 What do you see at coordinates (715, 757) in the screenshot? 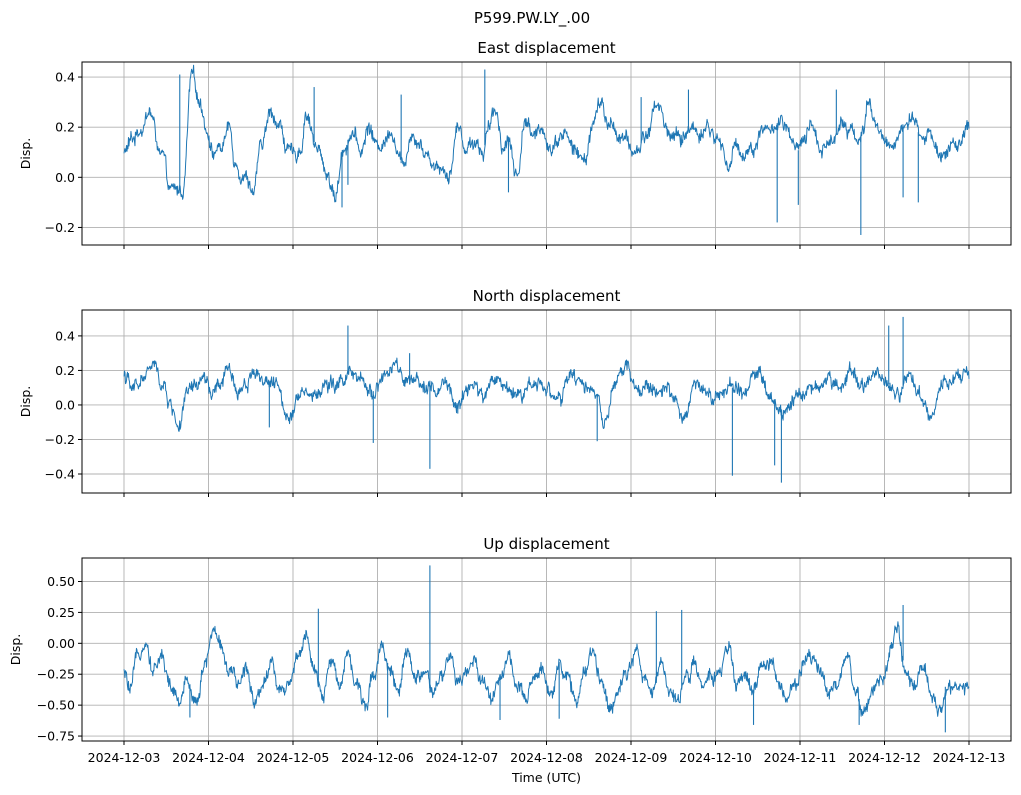
I see `x-tick-label: 2024-12-10` at bounding box center [715, 757].